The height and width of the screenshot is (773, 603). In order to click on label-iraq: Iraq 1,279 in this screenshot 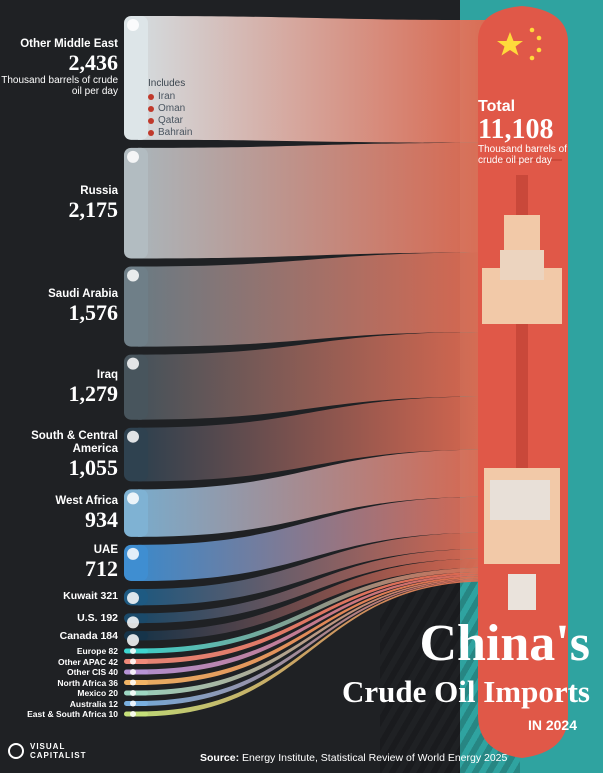, I will do `click(59, 387)`.